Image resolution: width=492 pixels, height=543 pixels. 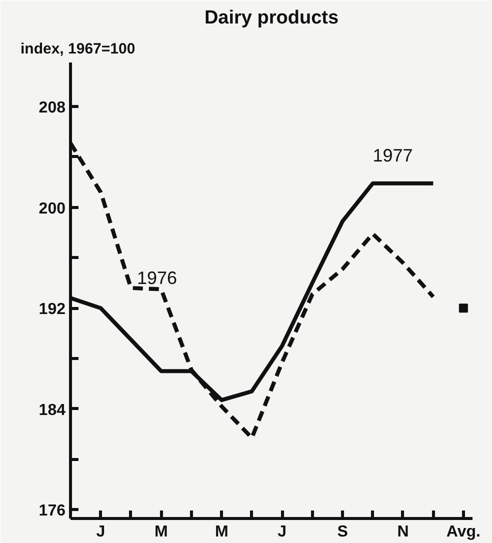 I want to click on y-tick-label: 176, so click(x=52, y=511).